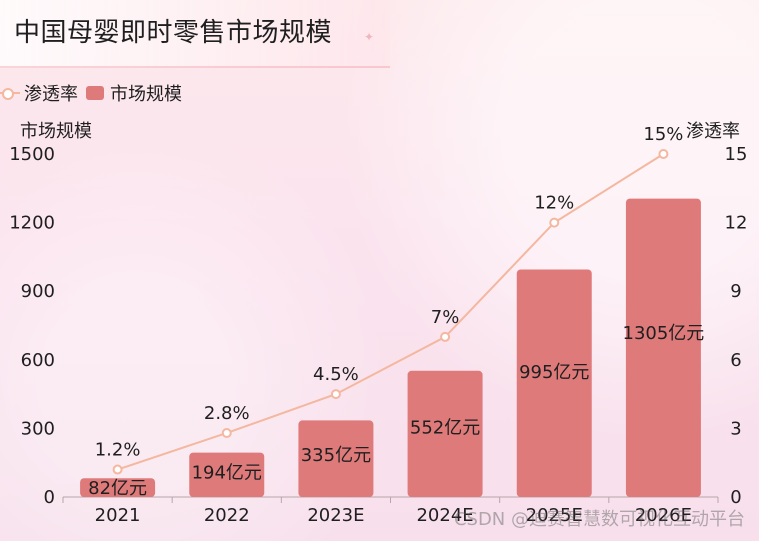  I want to click on x-tick-label: 2025E, so click(554, 515).